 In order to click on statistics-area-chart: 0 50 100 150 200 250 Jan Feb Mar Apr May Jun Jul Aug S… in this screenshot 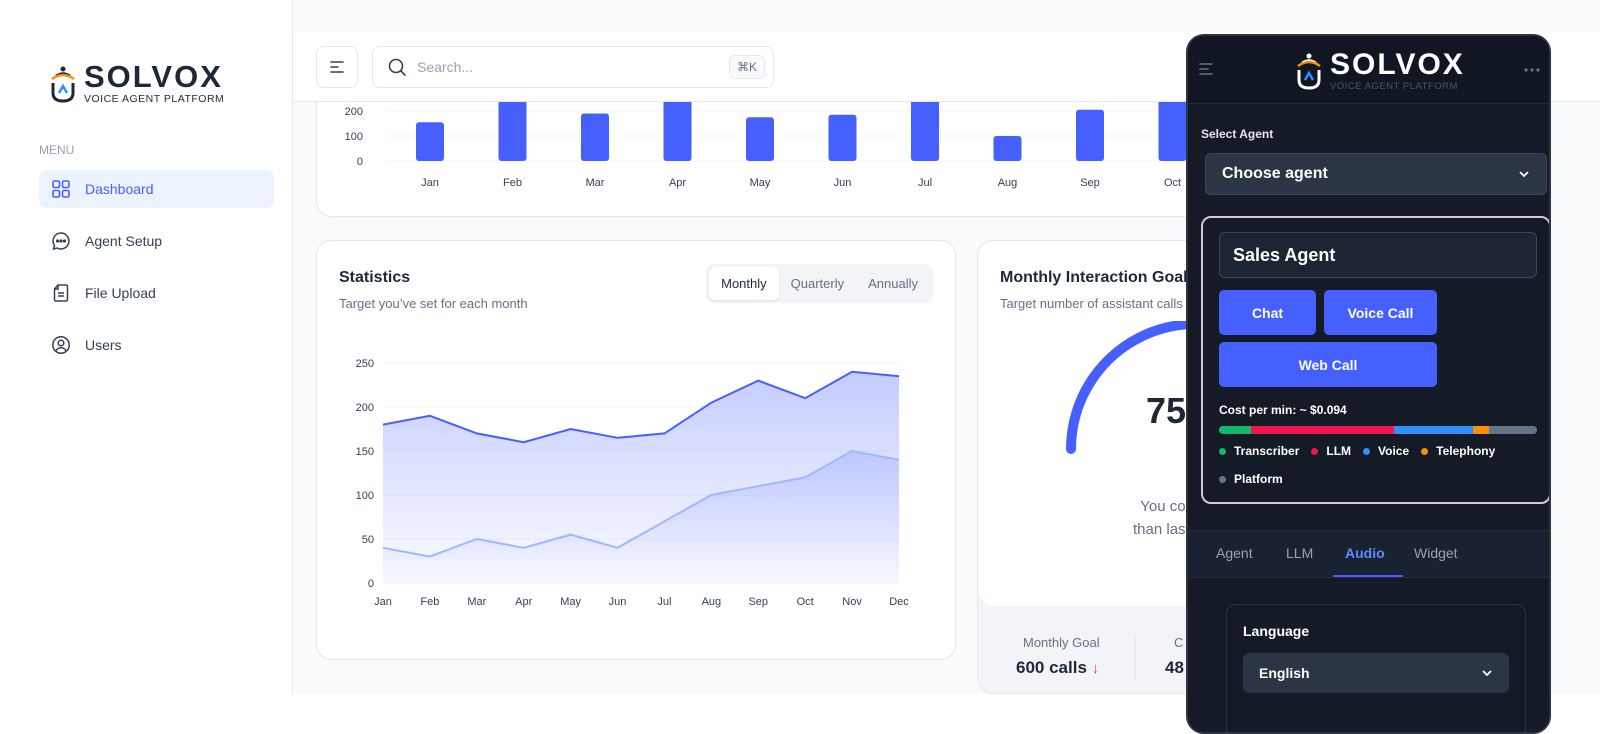, I will do `click(633, 483)`.